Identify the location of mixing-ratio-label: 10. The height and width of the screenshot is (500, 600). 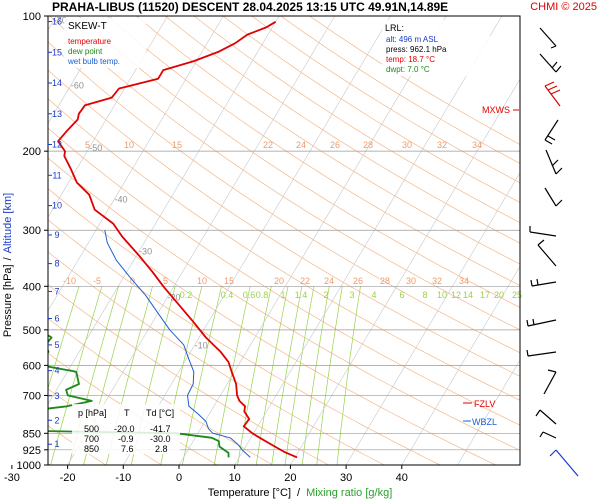
(442, 295).